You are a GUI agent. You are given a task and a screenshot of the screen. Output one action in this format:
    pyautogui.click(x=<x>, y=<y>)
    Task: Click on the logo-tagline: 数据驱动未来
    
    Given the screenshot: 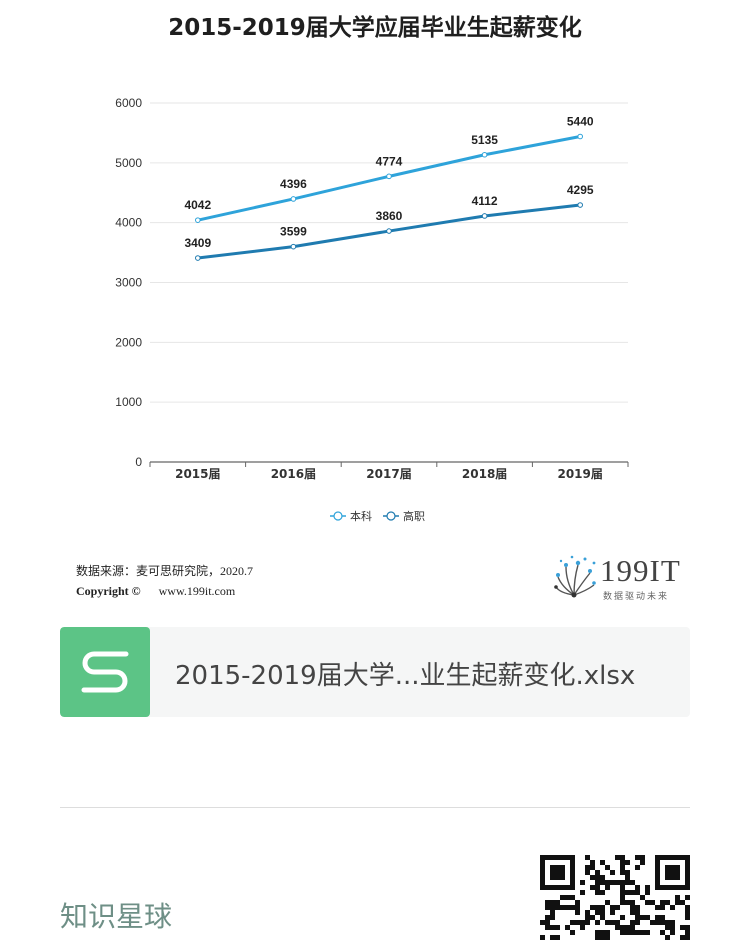 What is the action you would take?
    pyautogui.click(x=636, y=597)
    